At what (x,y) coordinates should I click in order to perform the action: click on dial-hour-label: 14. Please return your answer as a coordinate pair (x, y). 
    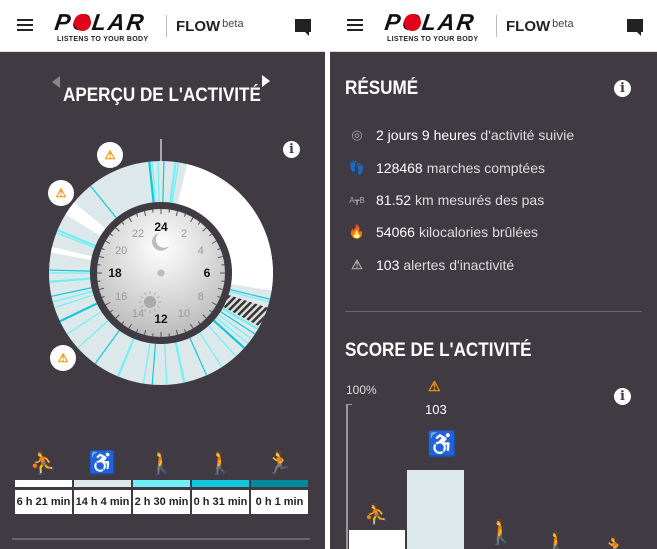
    Looking at the image, I should click on (138, 314).